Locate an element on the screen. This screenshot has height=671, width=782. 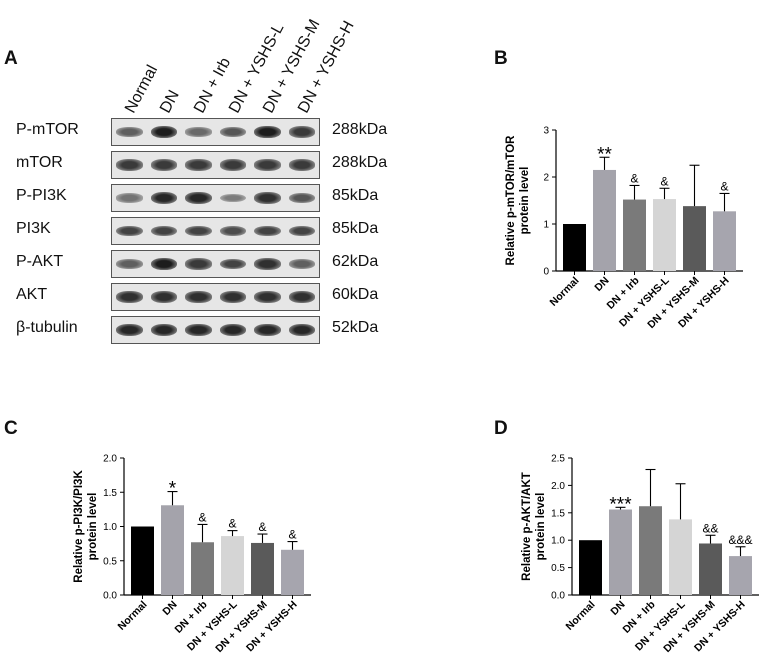
blot-row-name: P-PI3K is located at coordinates (41, 195).